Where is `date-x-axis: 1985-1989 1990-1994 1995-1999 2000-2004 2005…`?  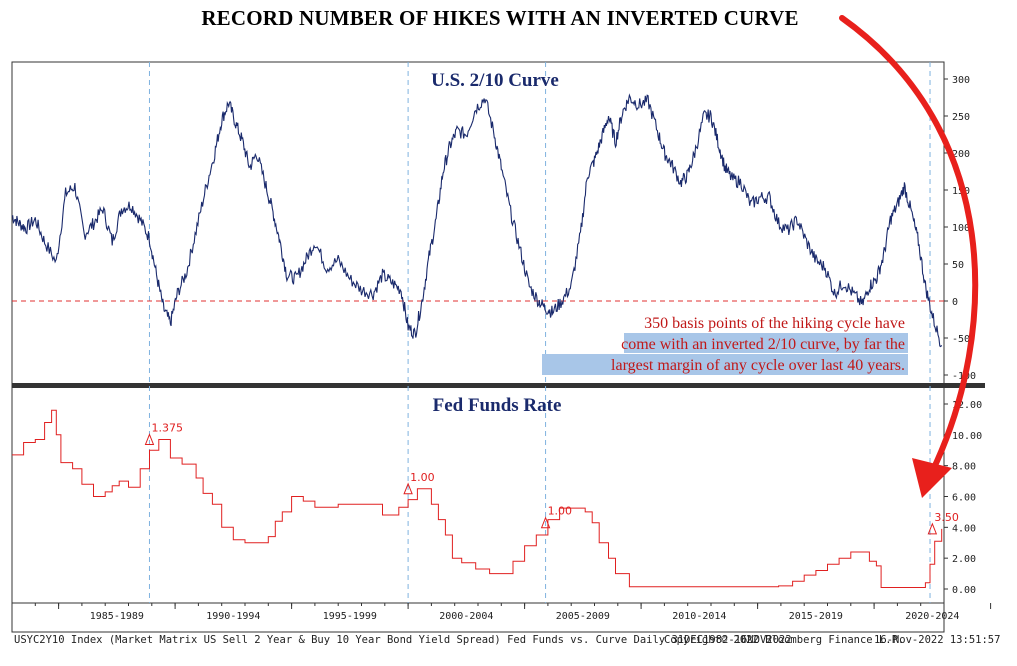
date-x-axis: 1985-1989 1990-1994 1995-1999 2000-2004 2005… is located at coordinates (501, 612).